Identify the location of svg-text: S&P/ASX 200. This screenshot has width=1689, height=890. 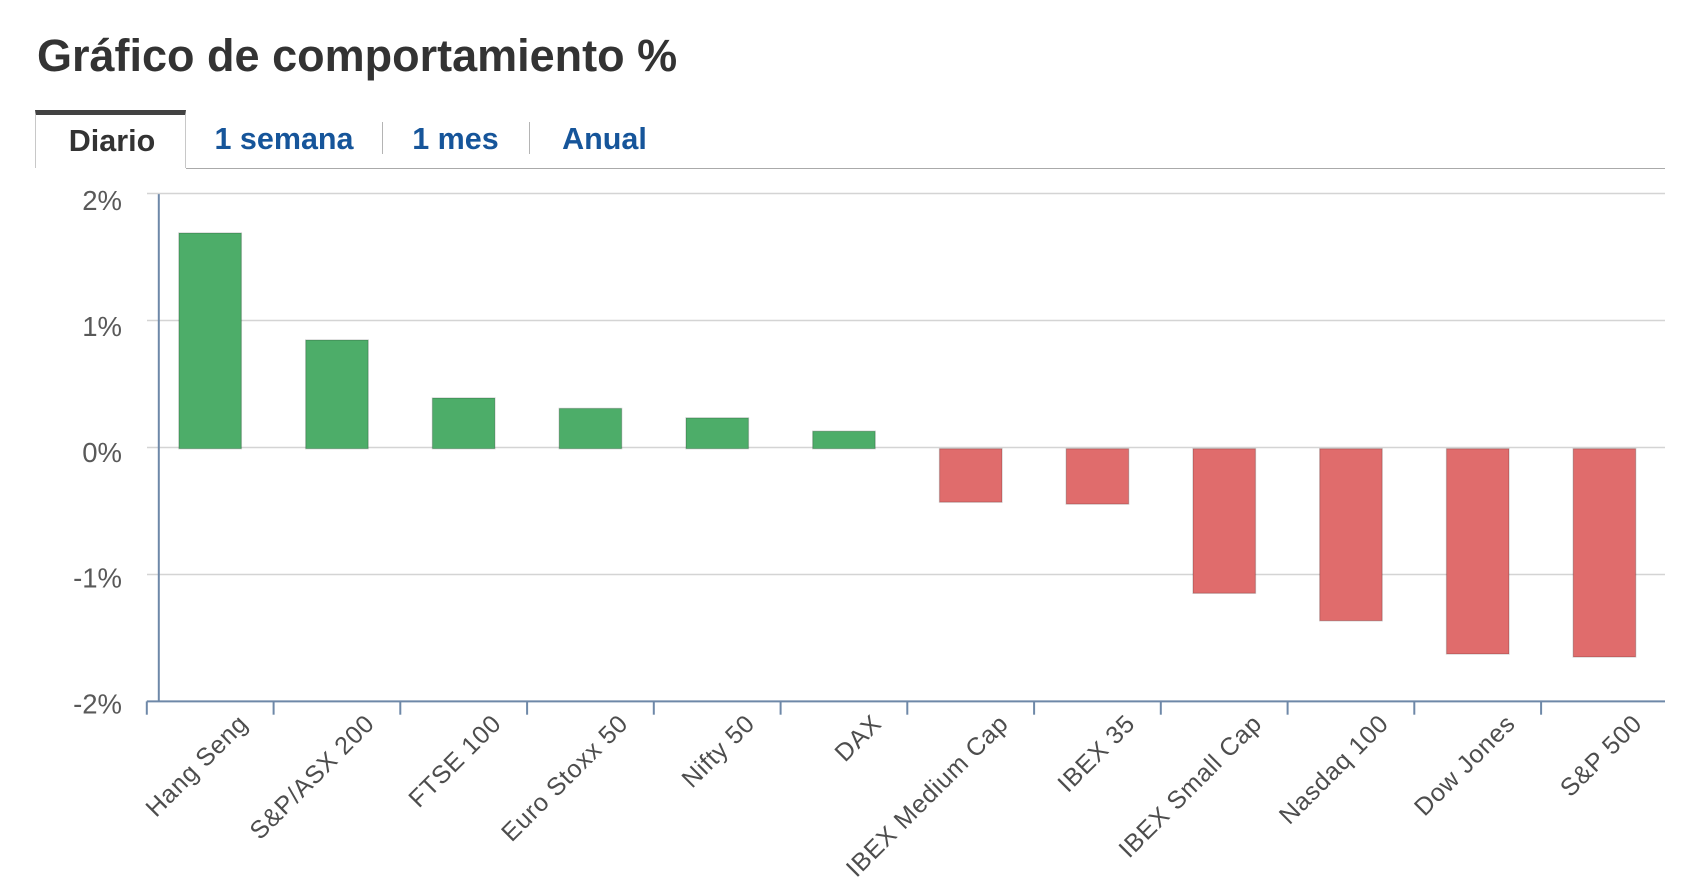
(312, 777).